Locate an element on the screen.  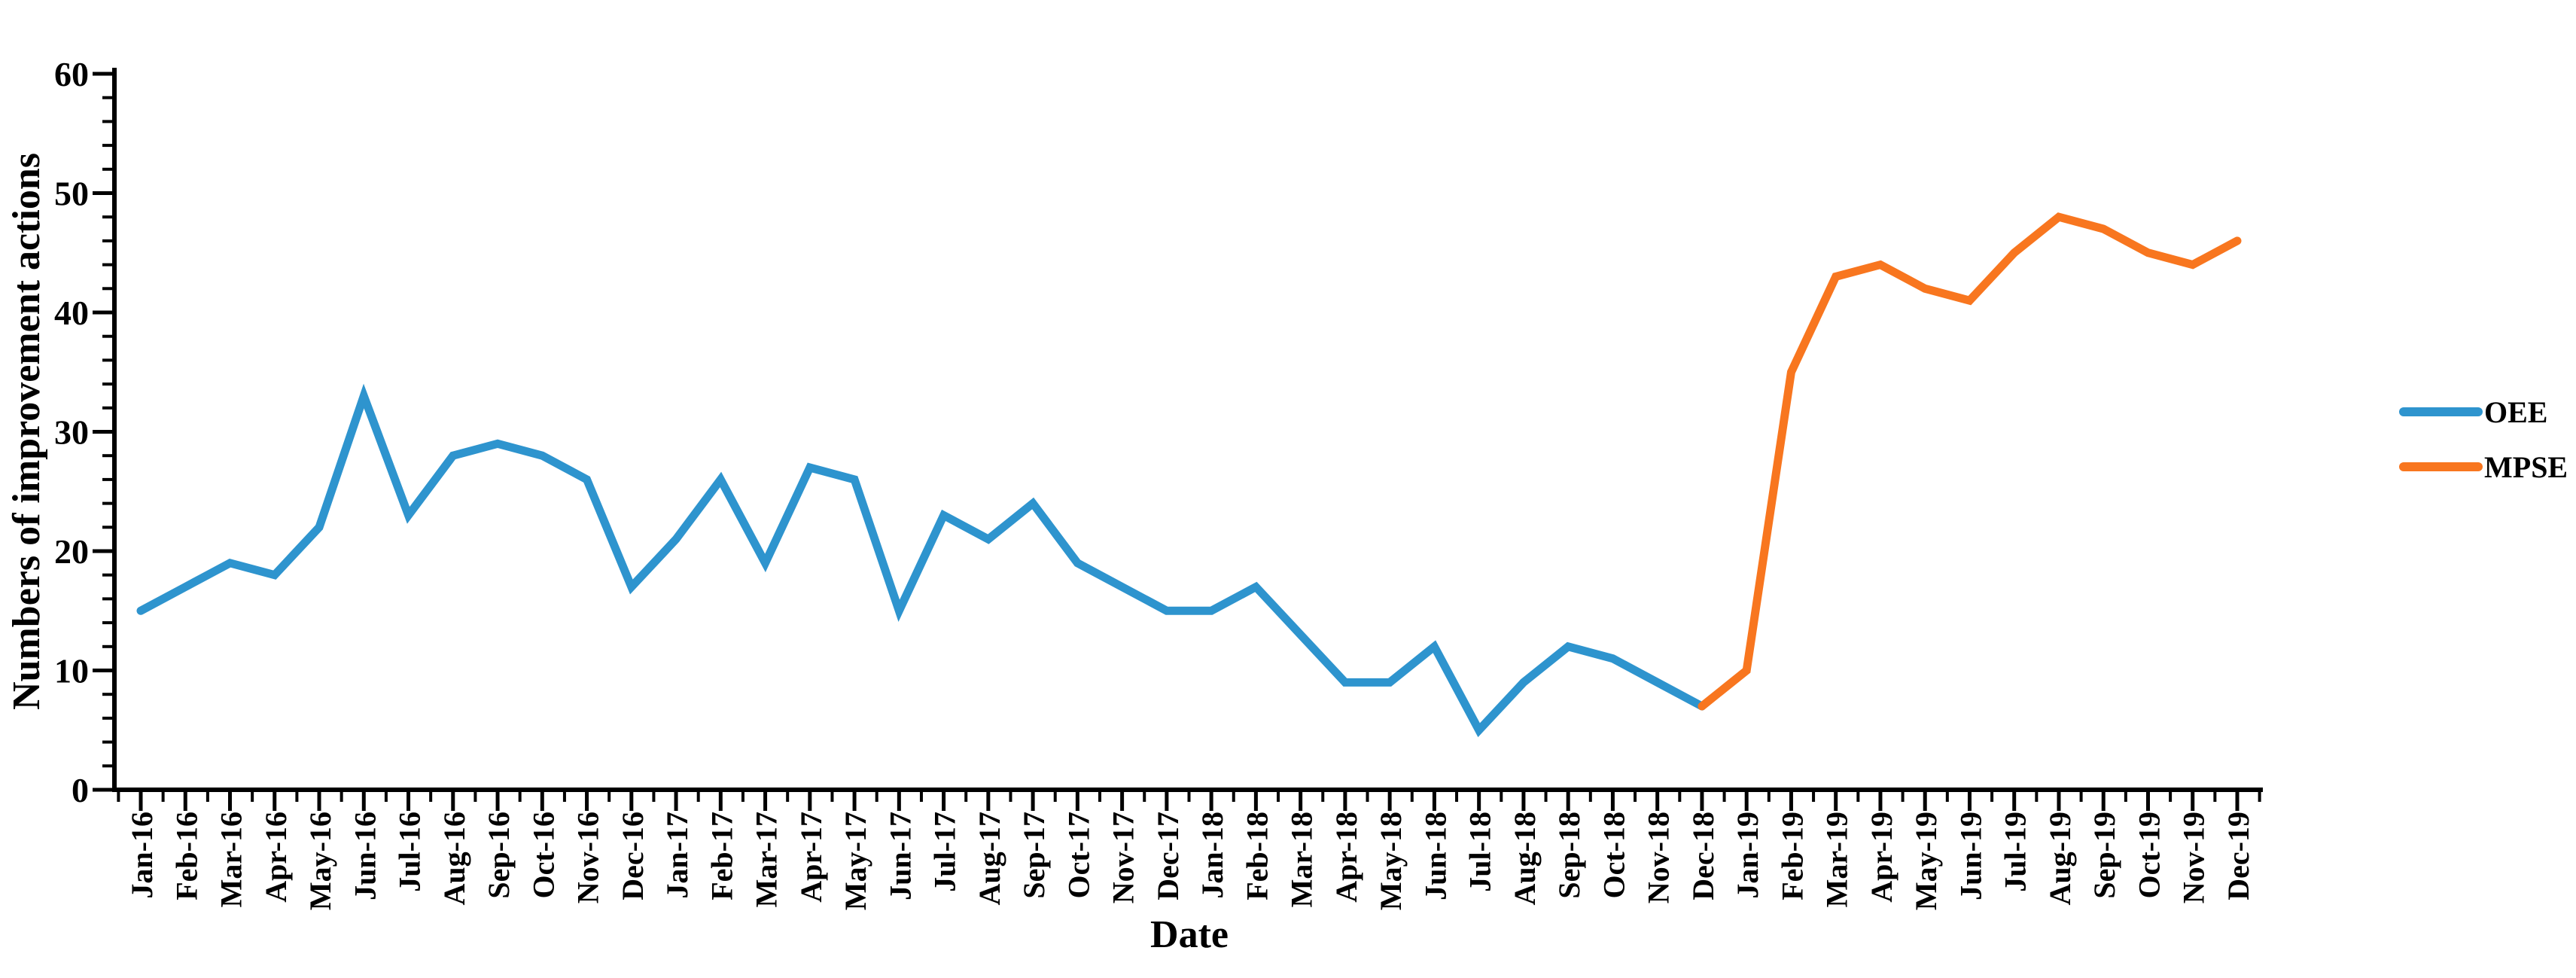
x-tick-label: Nov-17 is located at coordinates (1124, 858).